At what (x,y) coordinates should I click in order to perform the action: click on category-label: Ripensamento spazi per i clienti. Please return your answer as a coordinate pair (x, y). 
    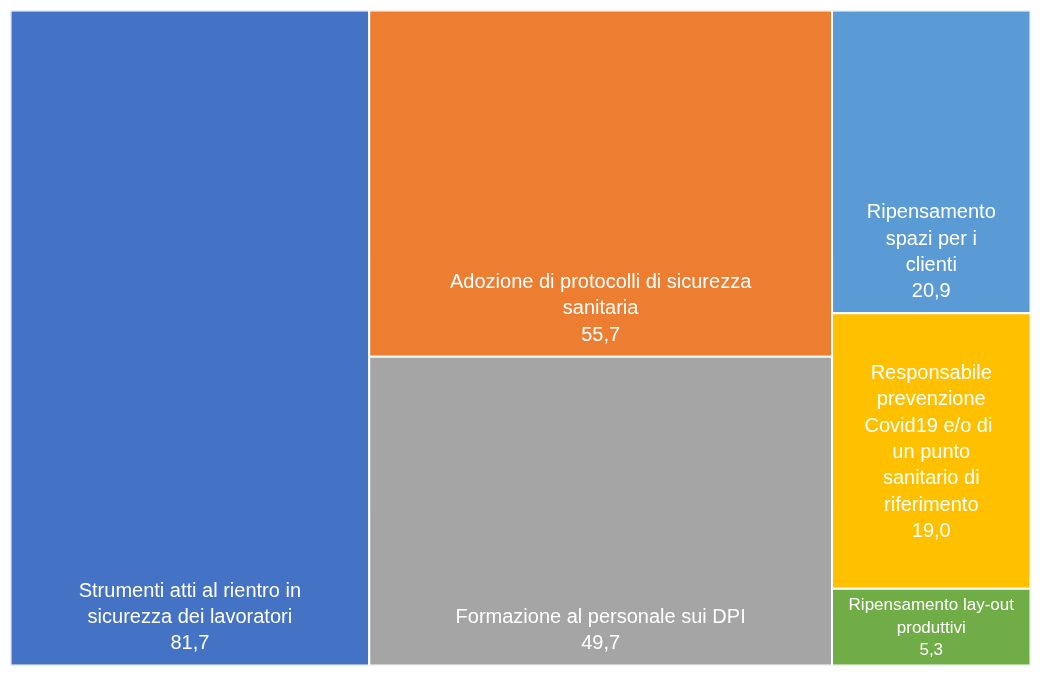
    Looking at the image, I should click on (931, 237).